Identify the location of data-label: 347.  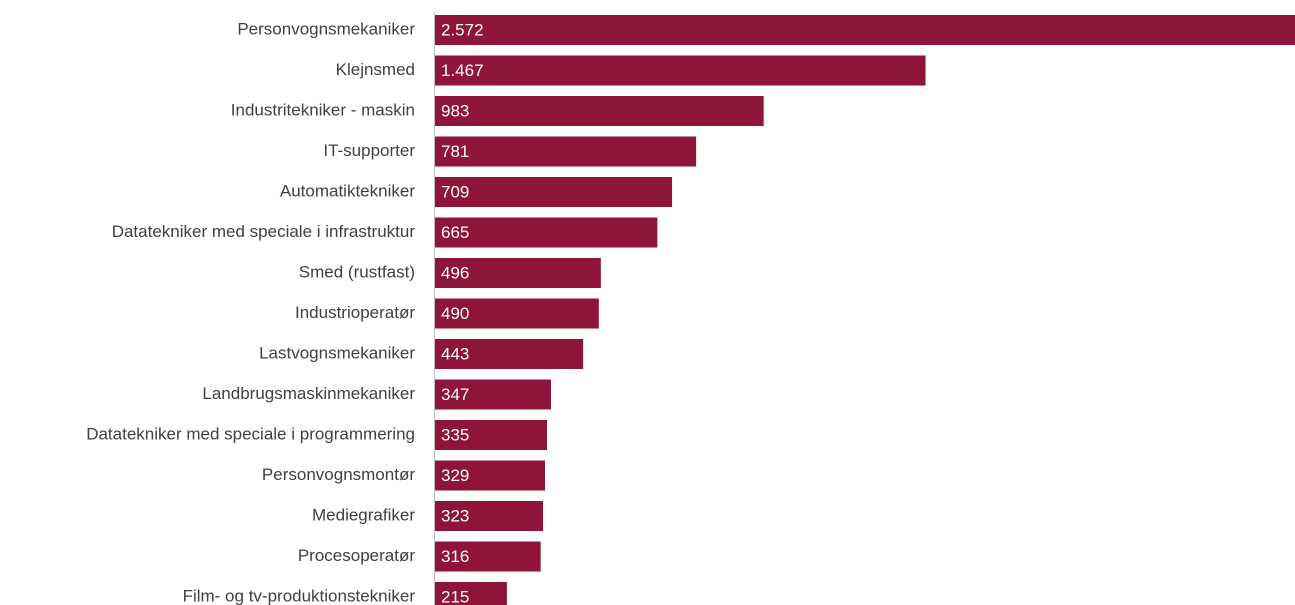
(455, 394).